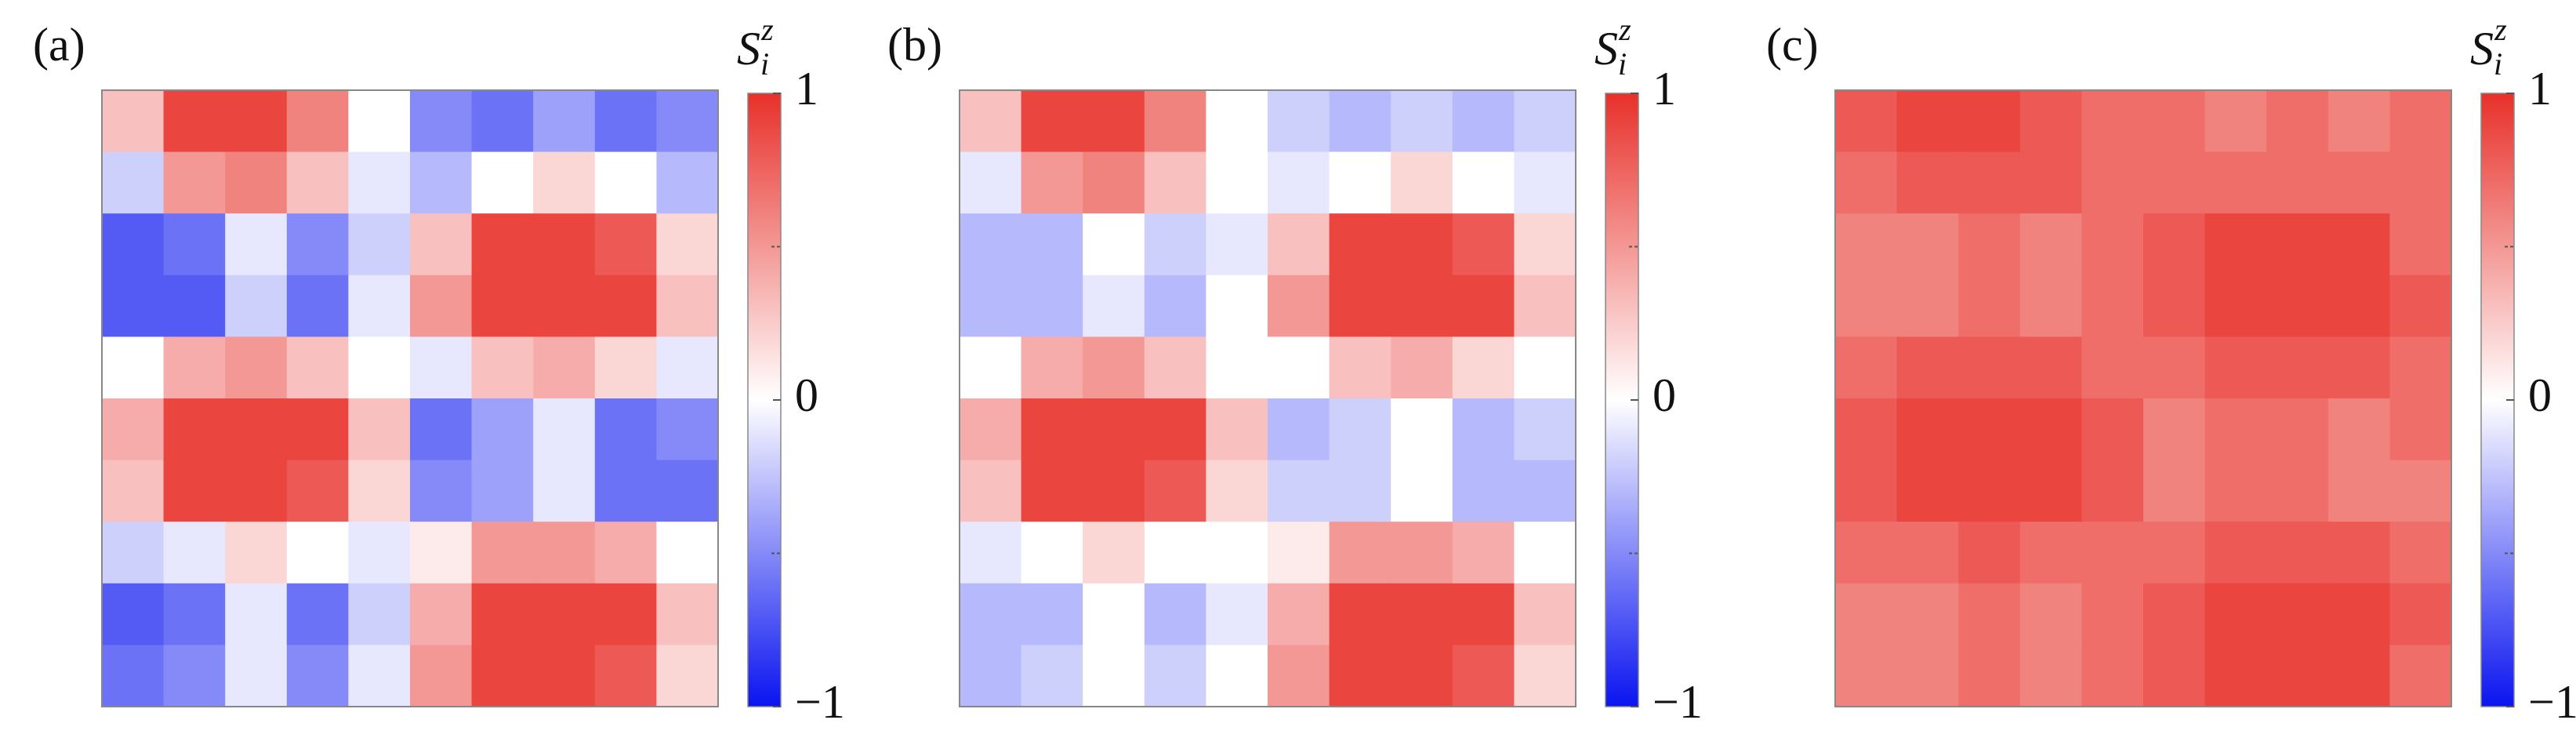 The image size is (2576, 738). Describe the element at coordinates (2540, 89) in the screenshot. I see `colorbar-tick-label: 1` at that location.